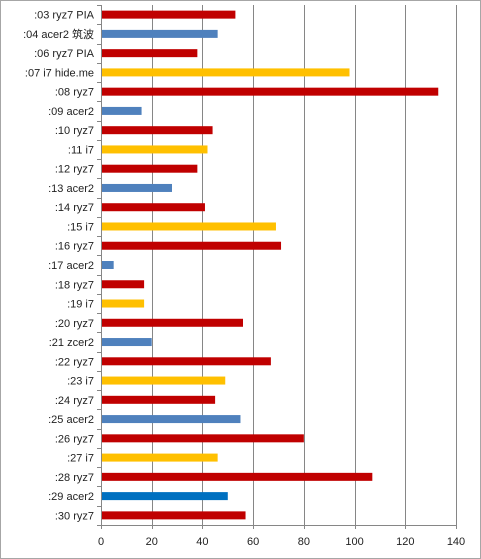 The height and width of the screenshot is (559, 481). I want to click on x-tick-label: 80, so click(304, 542).